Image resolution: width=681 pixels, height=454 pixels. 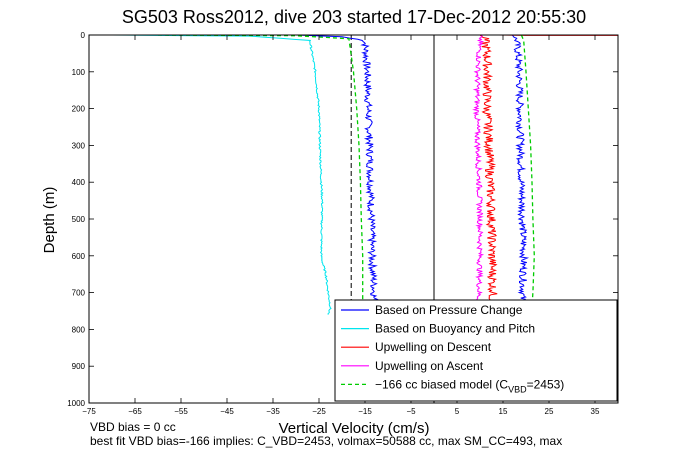 What do you see at coordinates (549, 411) in the screenshot?
I see `x-tick-label-10: 25` at bounding box center [549, 411].